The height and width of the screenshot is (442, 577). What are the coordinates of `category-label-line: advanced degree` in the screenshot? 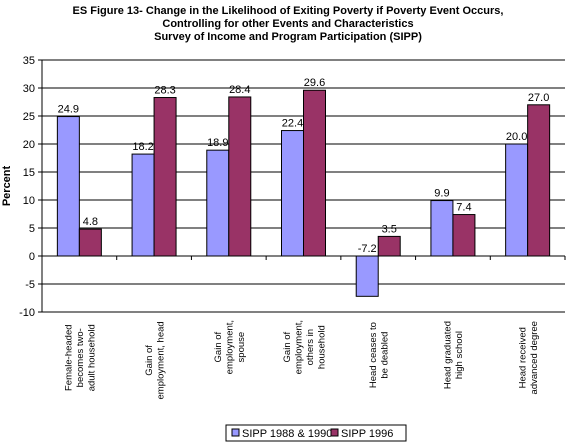 It's located at (534, 357).